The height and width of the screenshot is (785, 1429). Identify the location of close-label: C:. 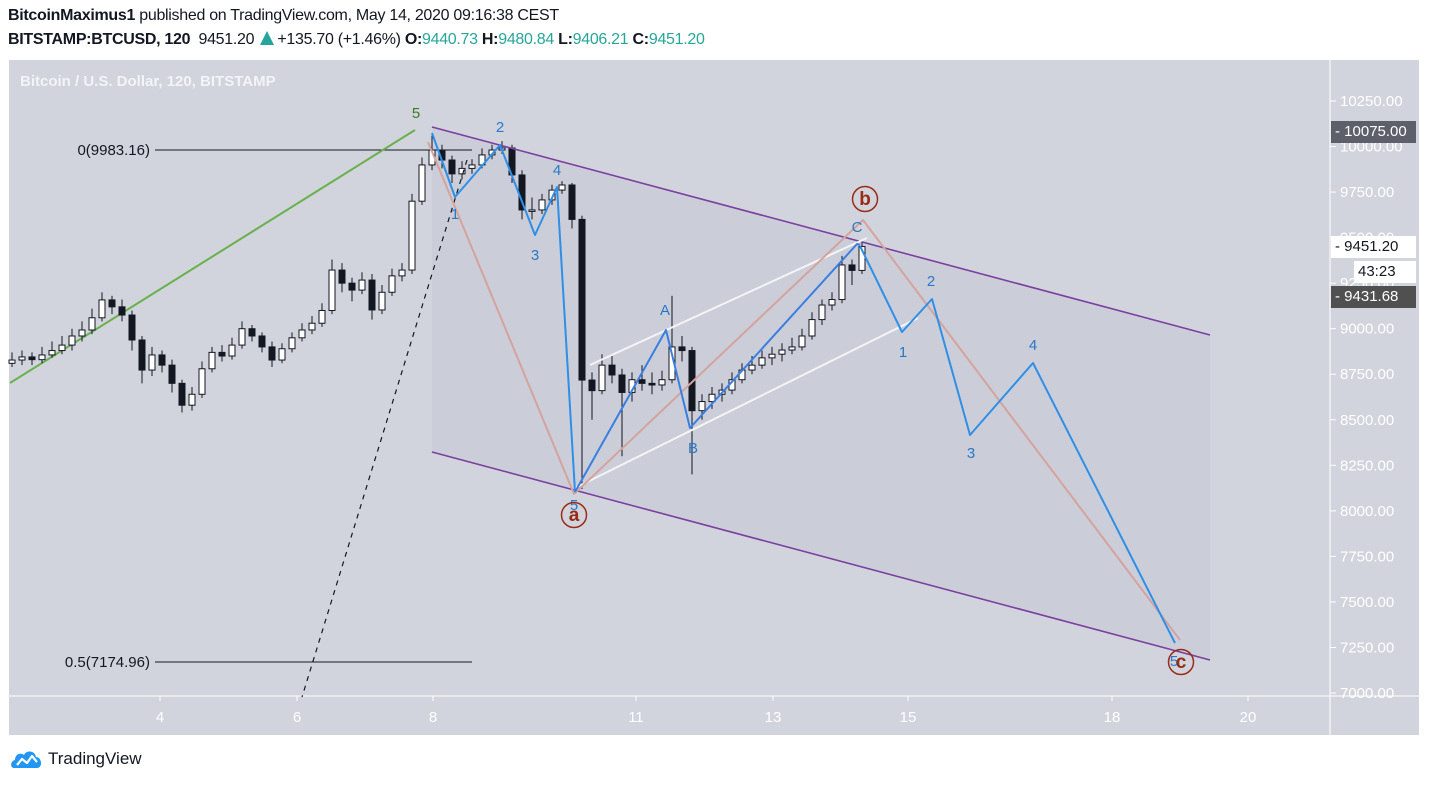
(641, 39).